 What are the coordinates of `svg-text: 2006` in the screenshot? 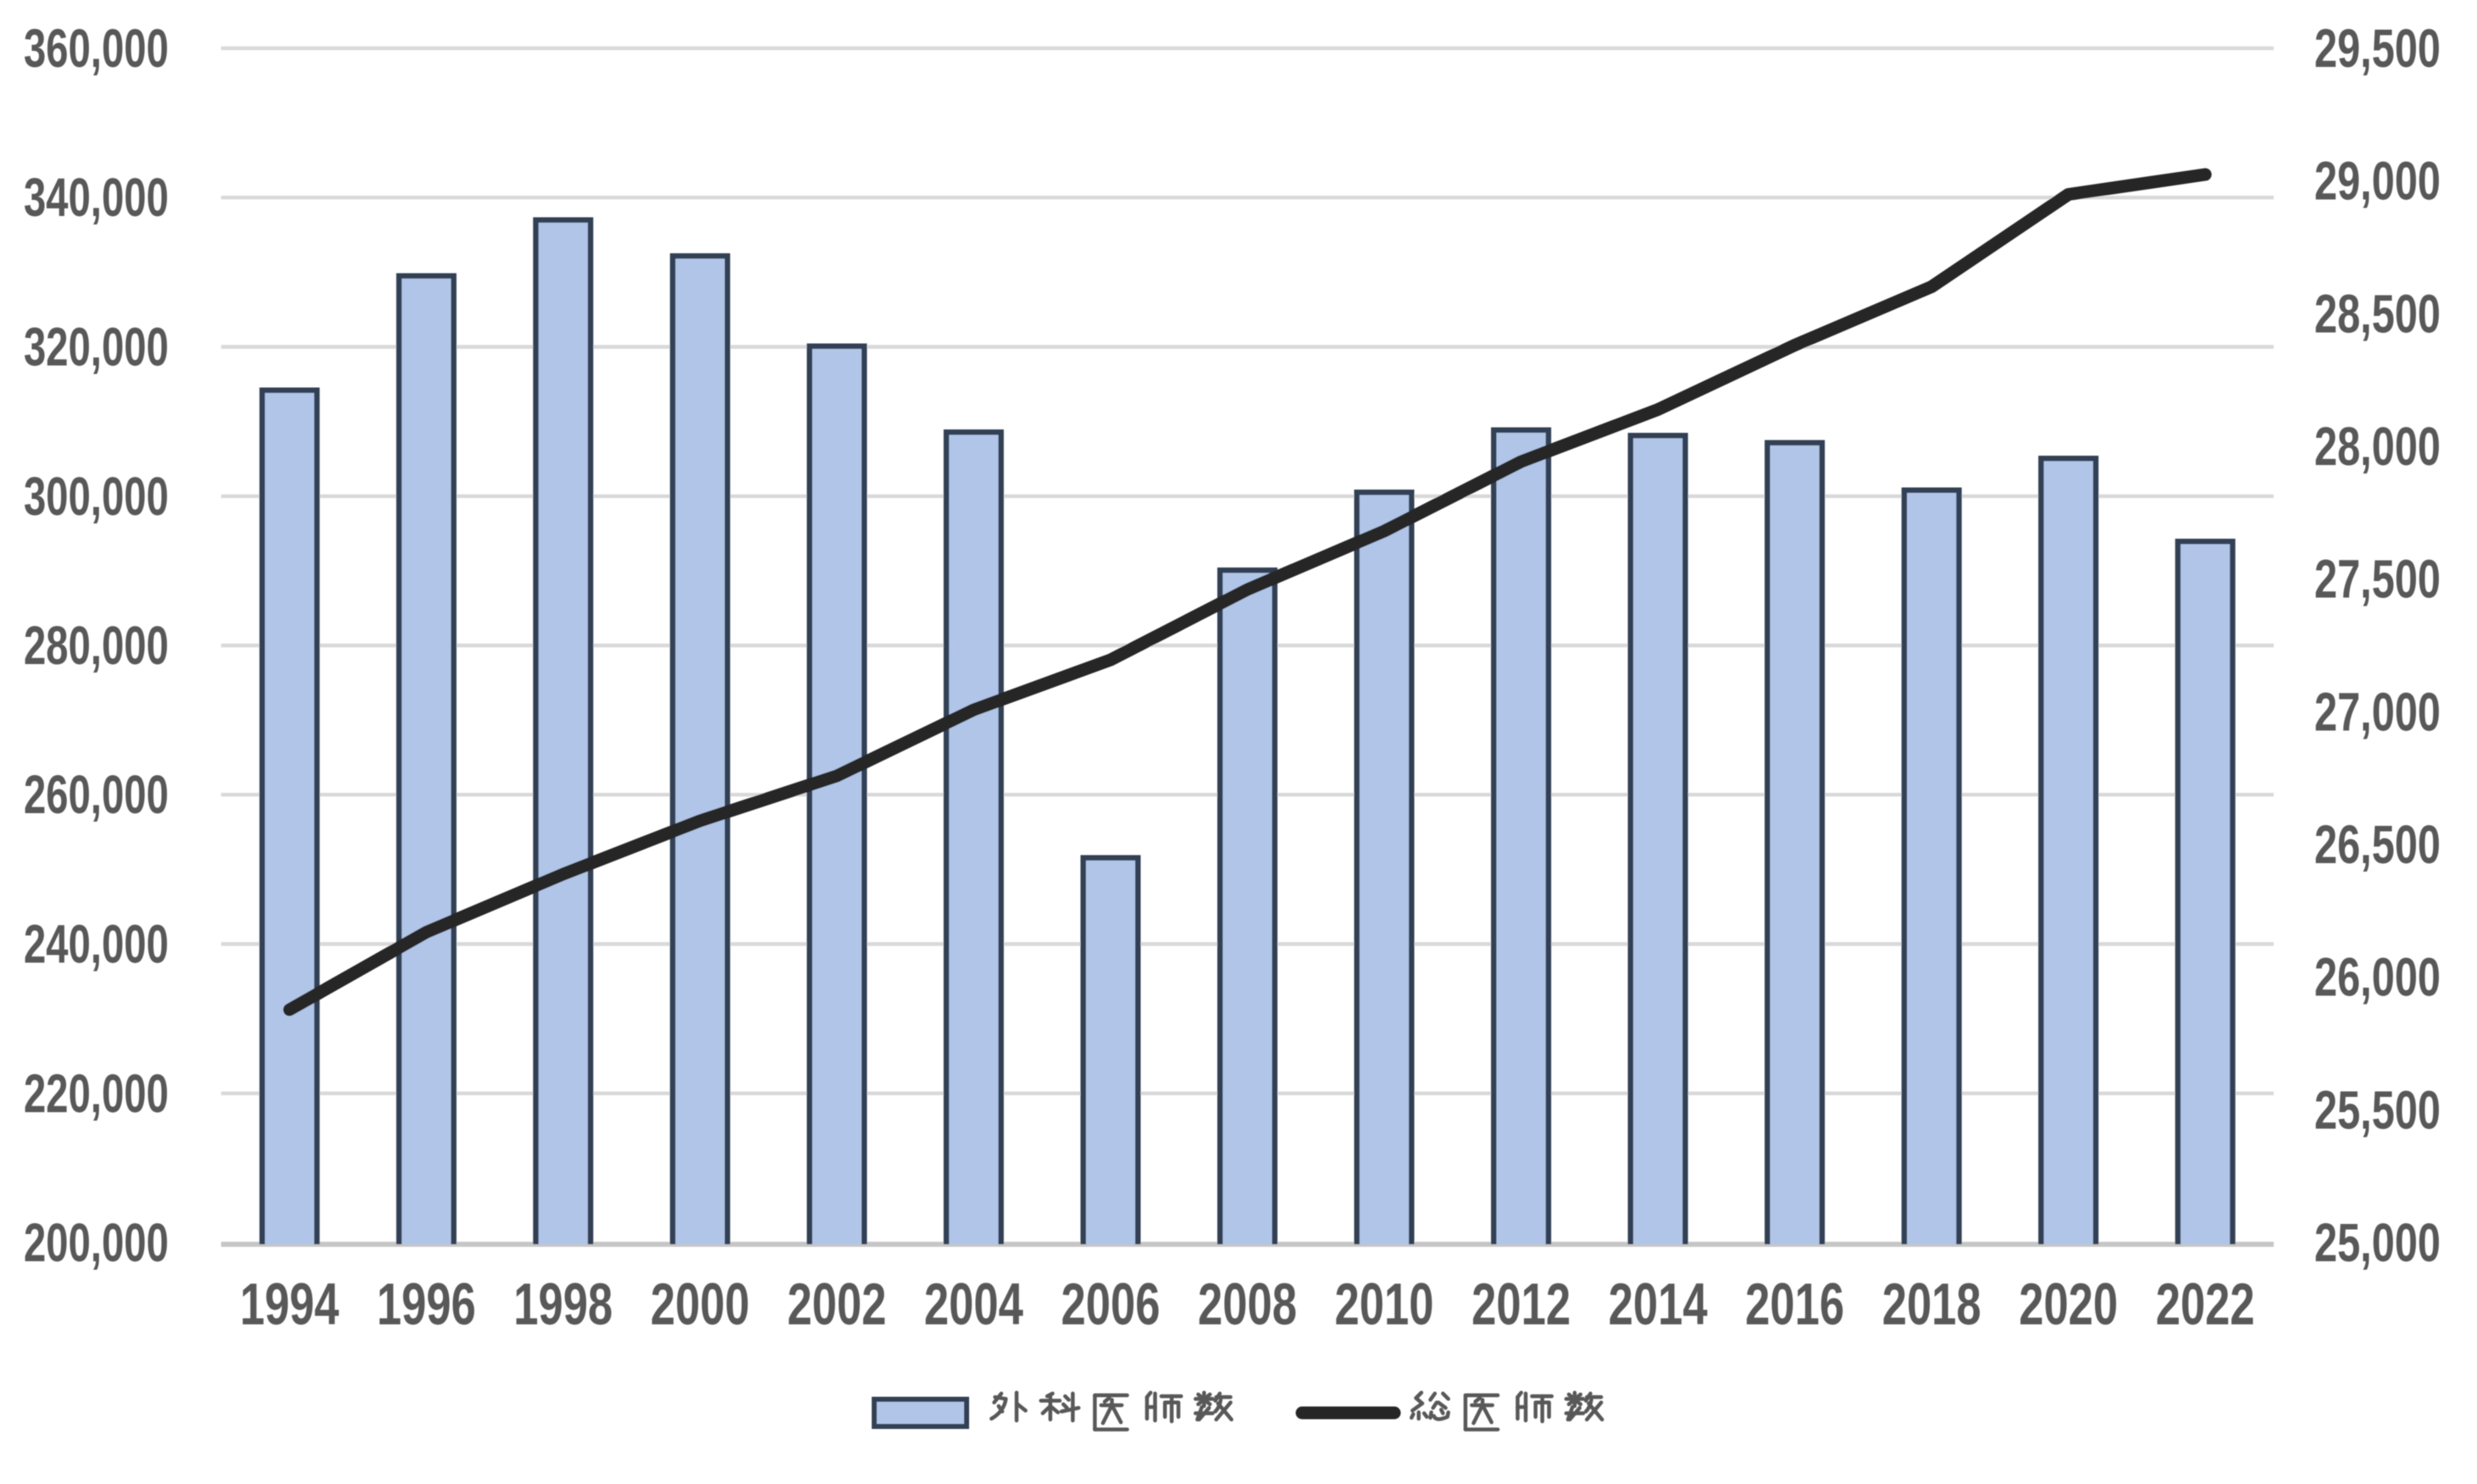 It's located at (1111, 1304).